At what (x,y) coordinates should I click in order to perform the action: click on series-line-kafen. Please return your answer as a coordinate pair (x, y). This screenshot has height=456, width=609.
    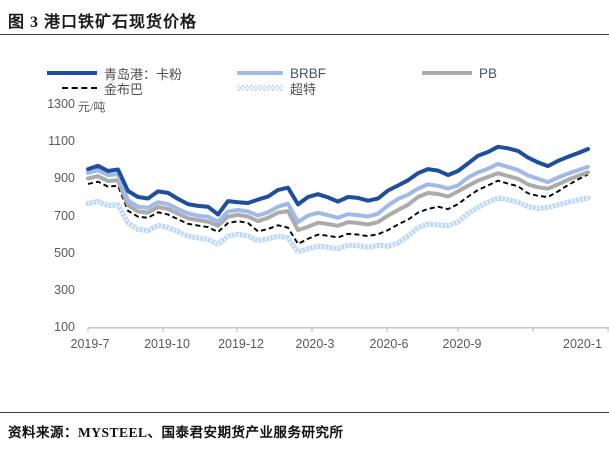
    Looking at the image, I should click on (338, 180).